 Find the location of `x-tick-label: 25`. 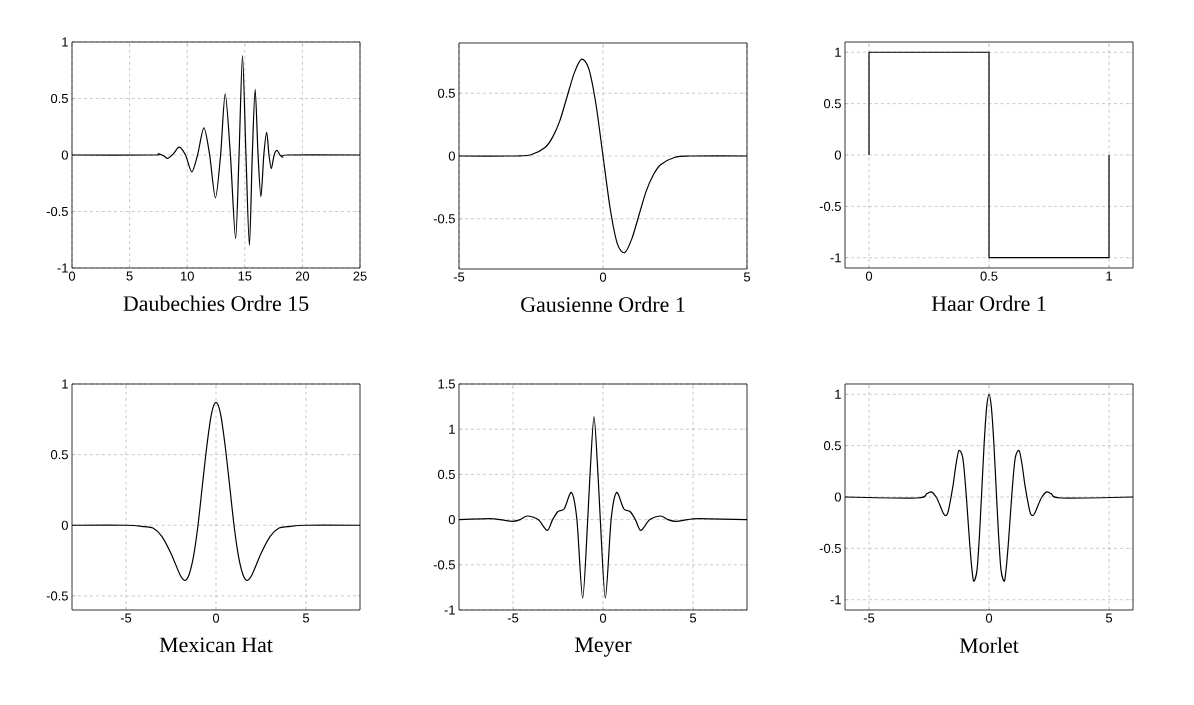

x-tick-label: 25 is located at coordinates (360, 276).